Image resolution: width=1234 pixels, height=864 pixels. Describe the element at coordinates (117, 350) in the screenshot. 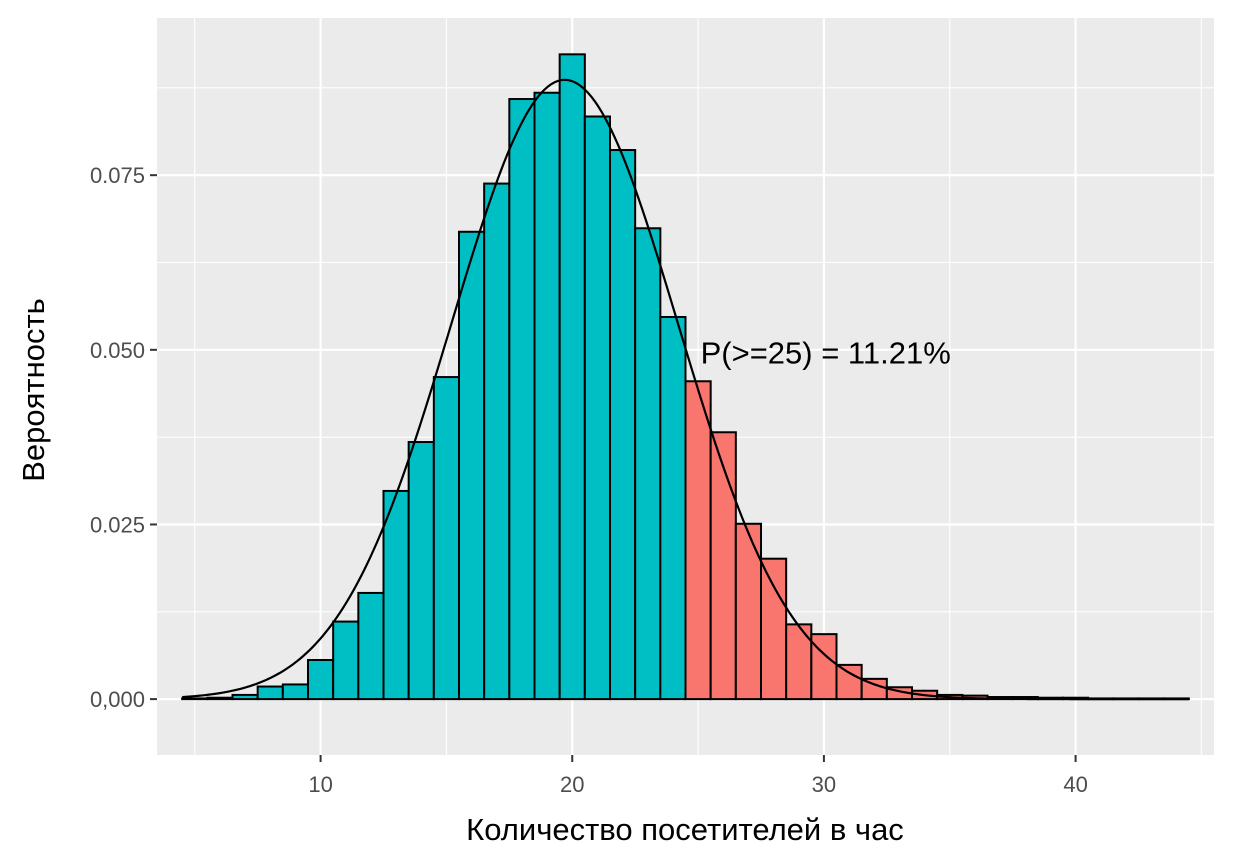

I see `y-tick-label: 0.050` at that location.